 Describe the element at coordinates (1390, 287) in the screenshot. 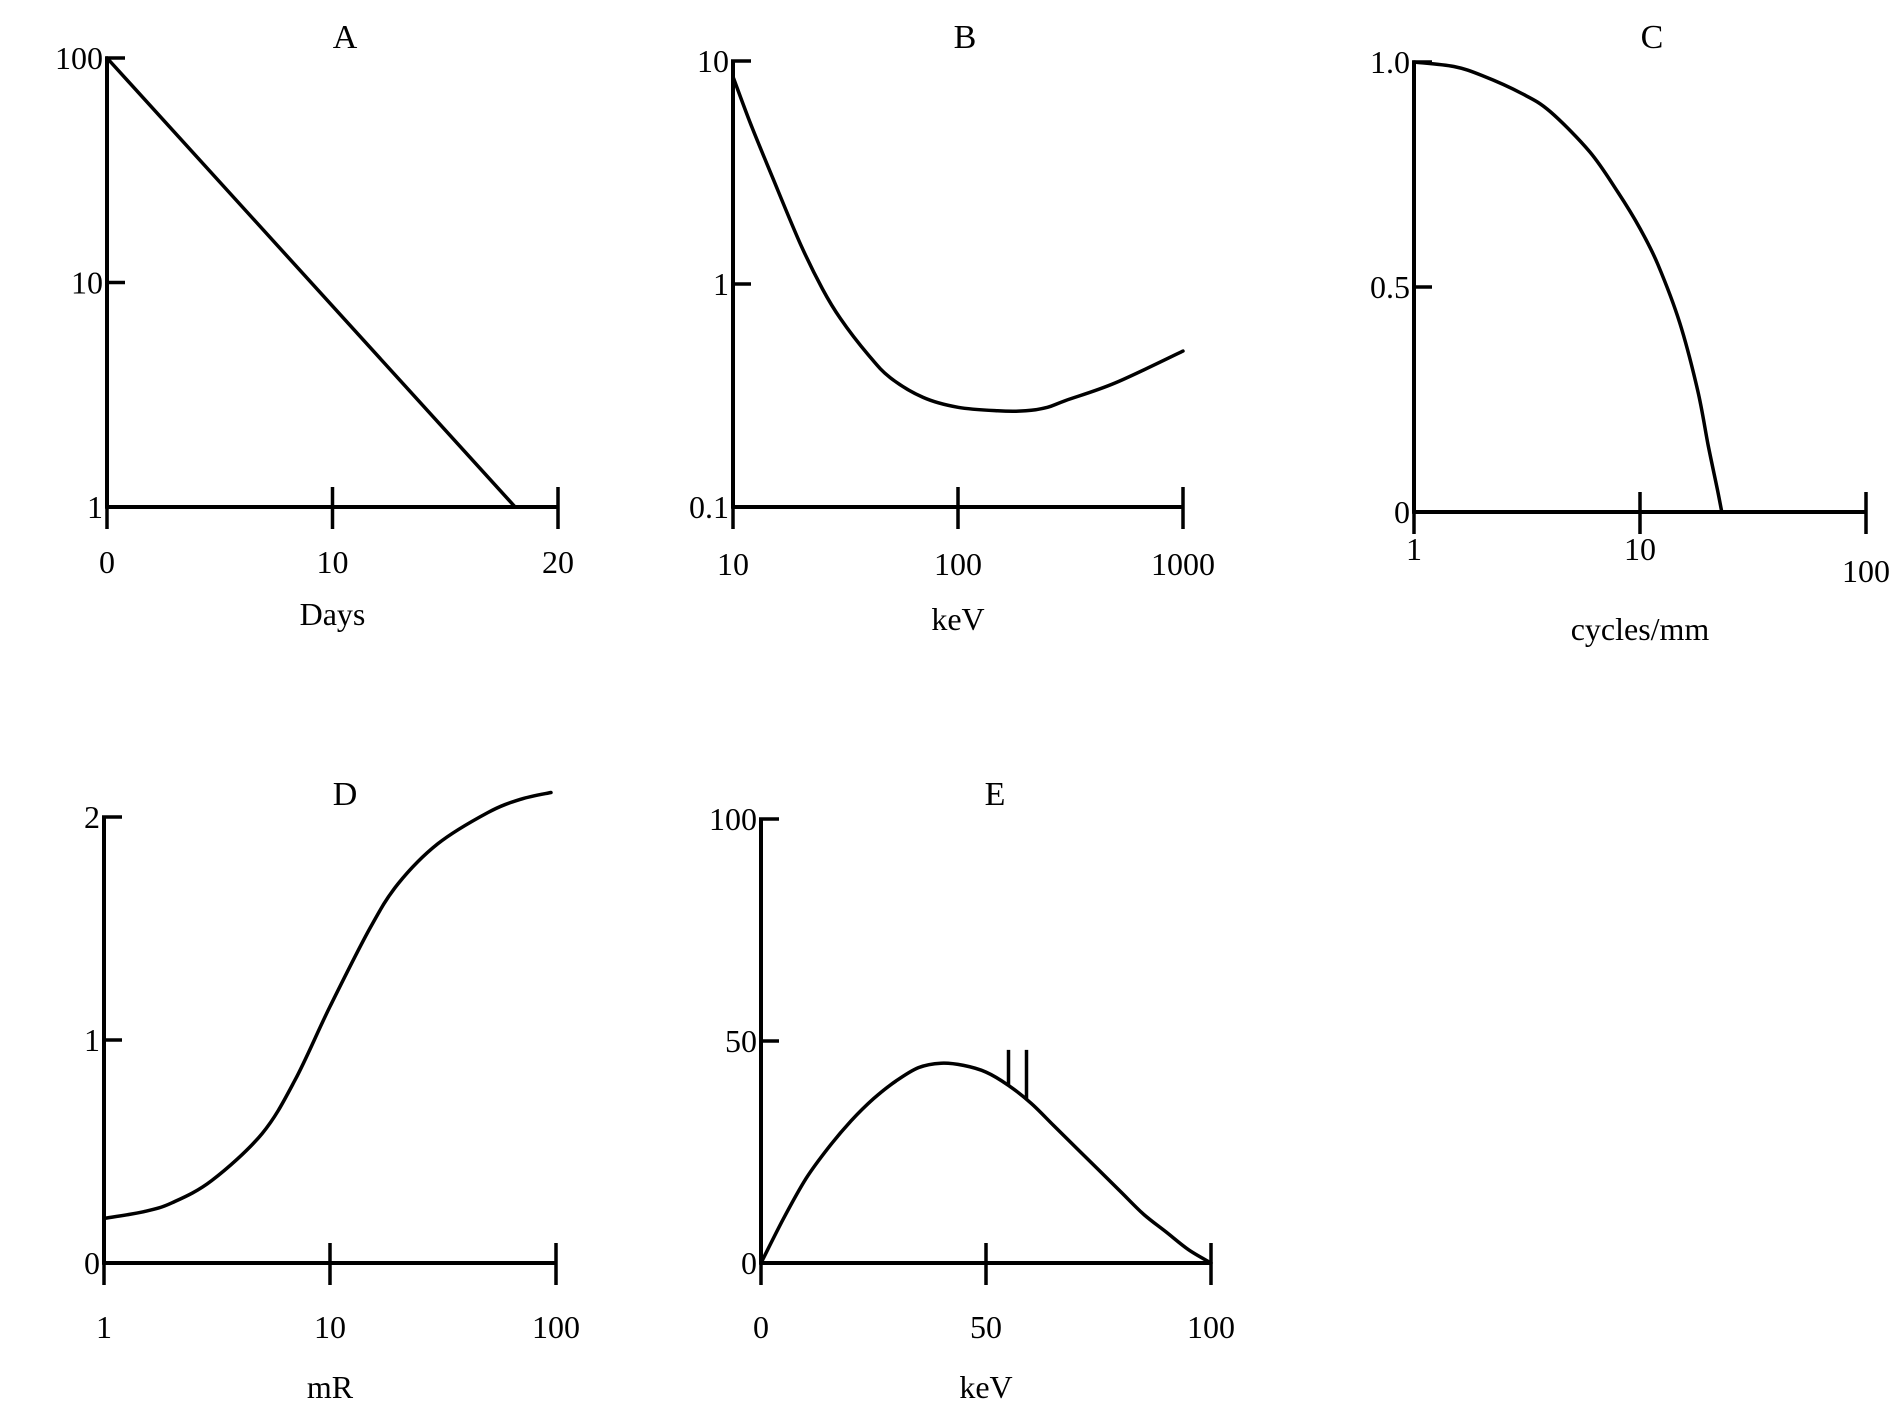

I see `y-tick-label-c: 0.5` at that location.